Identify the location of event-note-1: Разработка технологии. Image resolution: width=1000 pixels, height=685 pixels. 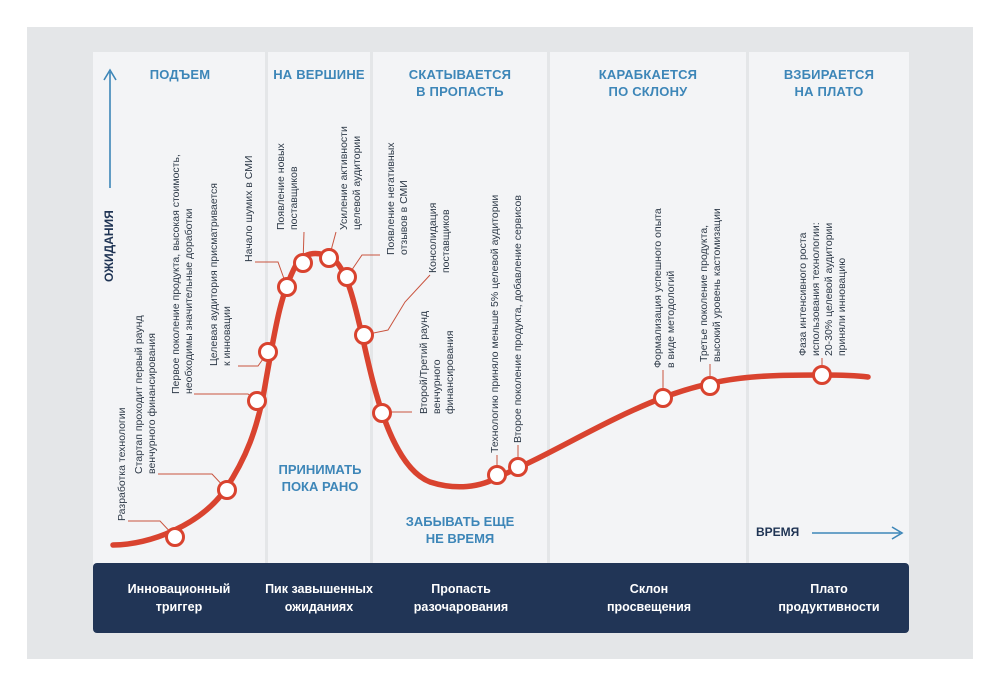
(122, 464).